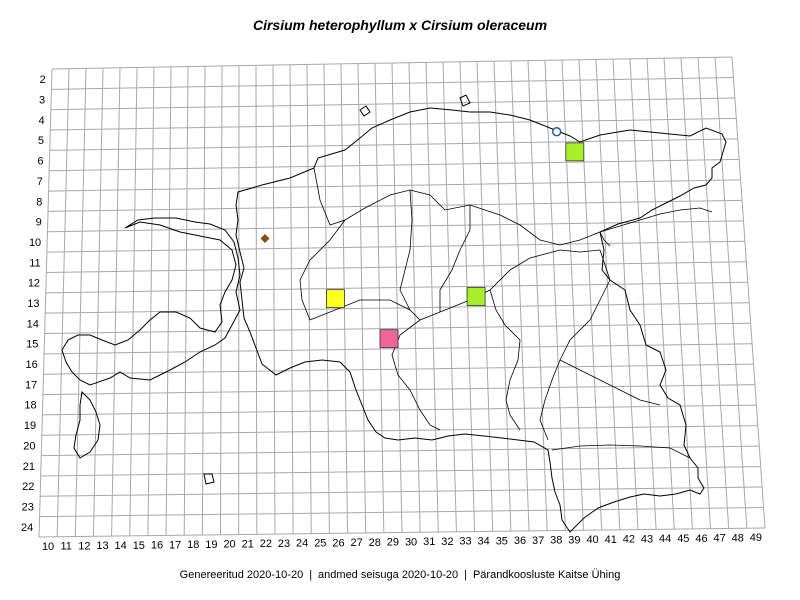 The height and width of the screenshot is (600, 800). What do you see at coordinates (32, 365) in the screenshot?
I see `row-label: 16` at bounding box center [32, 365].